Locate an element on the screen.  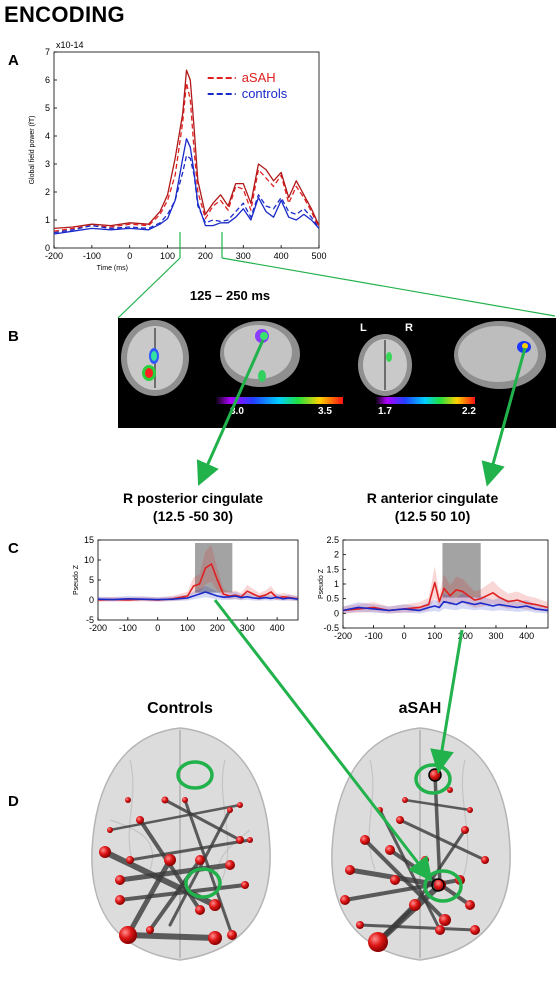
asah-brain-label: aSAH is located at coordinates (420, 708).